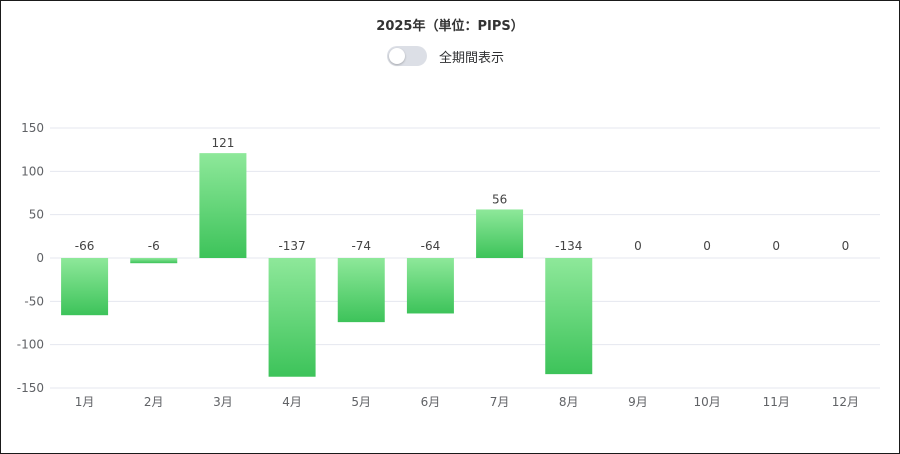 The width and height of the screenshot is (900, 454). What do you see at coordinates (32, 128) in the screenshot?
I see `y-tick-label: 150` at bounding box center [32, 128].